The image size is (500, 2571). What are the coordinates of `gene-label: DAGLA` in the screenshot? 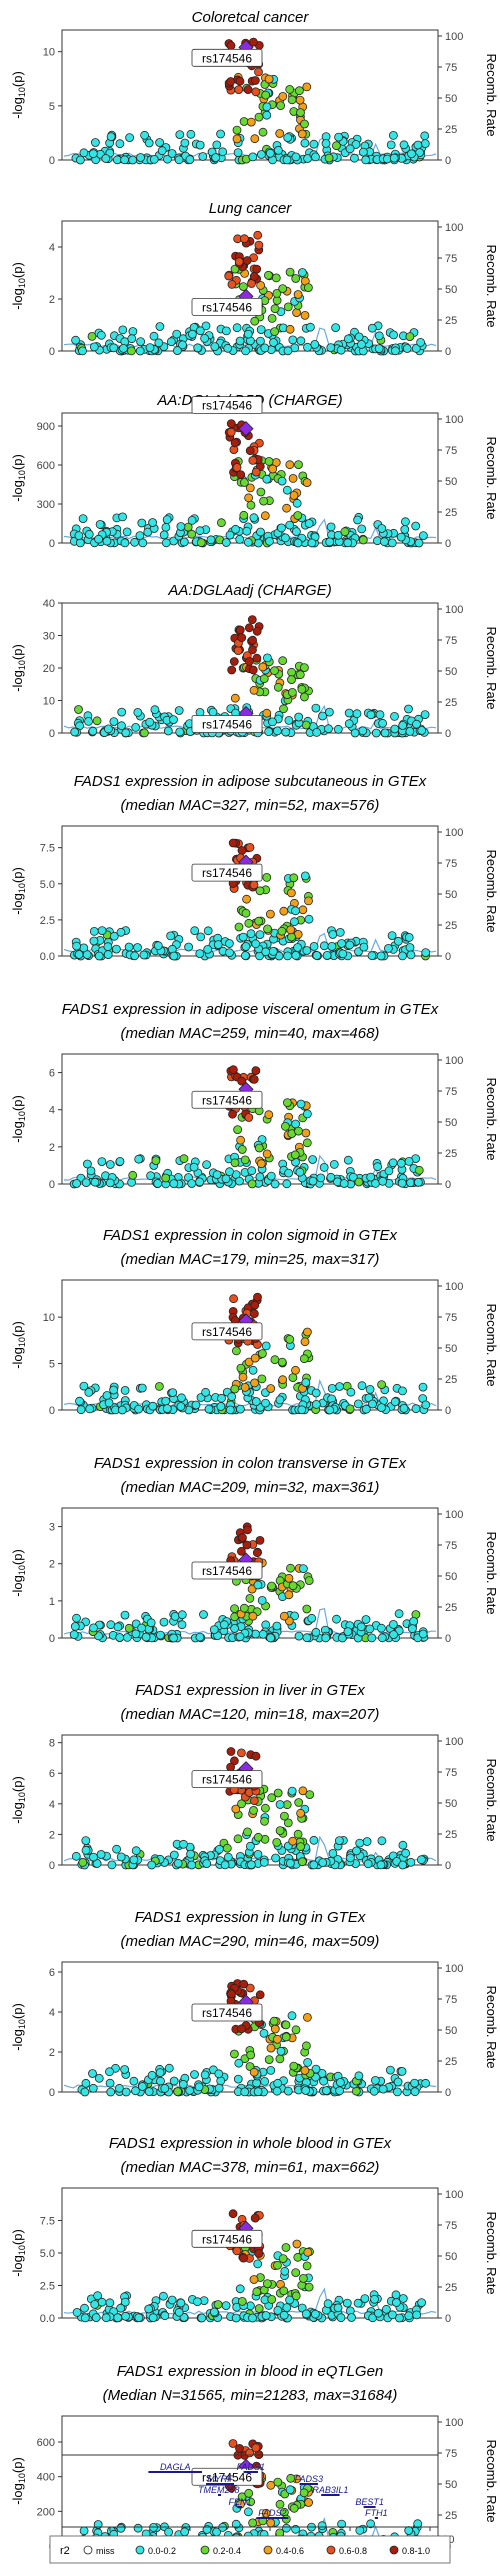 It's located at (175, 2467).